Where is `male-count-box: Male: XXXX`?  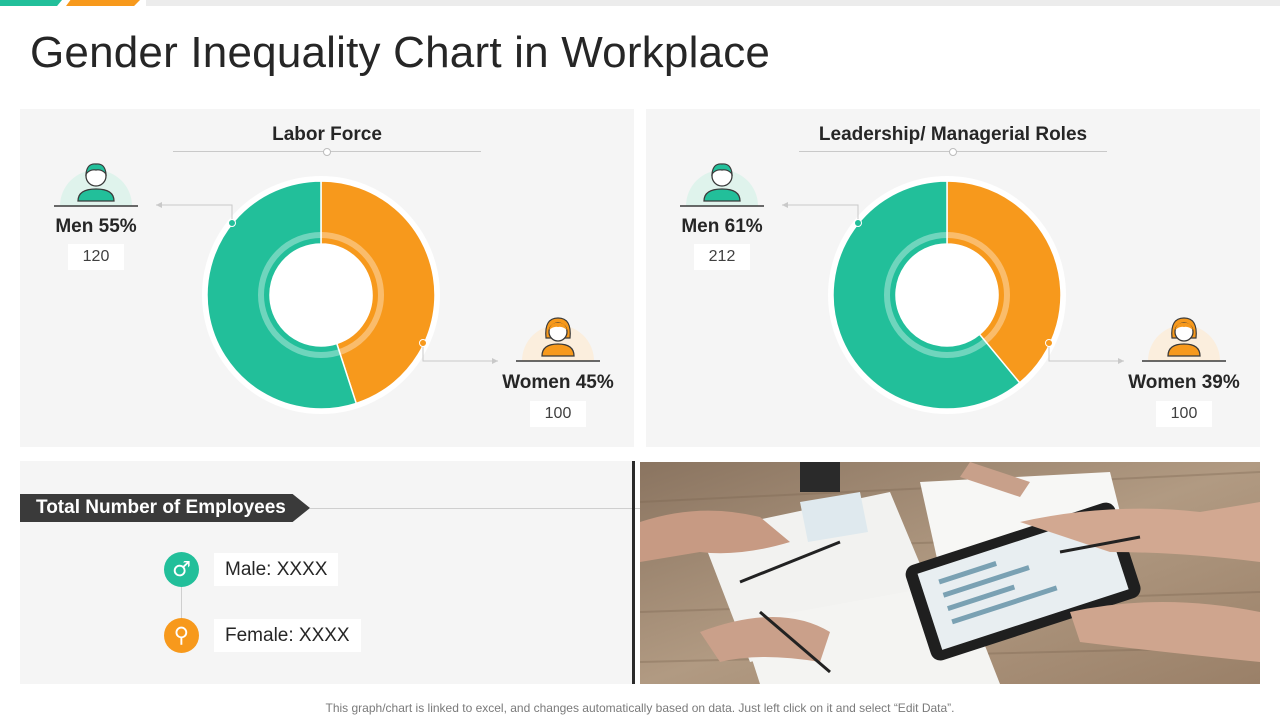
male-count-box: Male: XXXX is located at coordinates (276, 569).